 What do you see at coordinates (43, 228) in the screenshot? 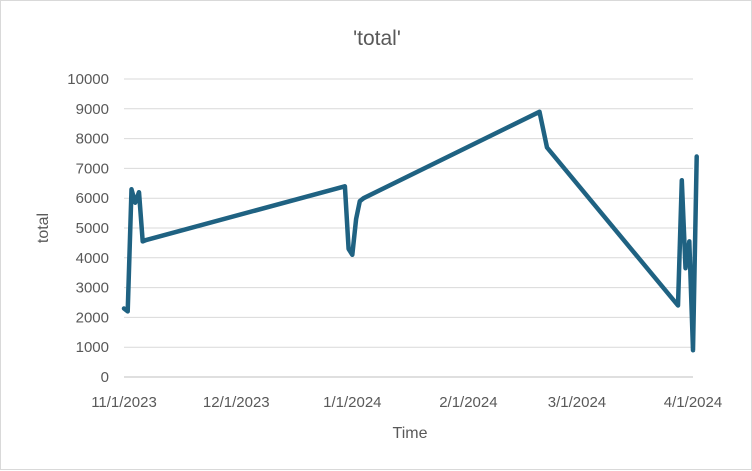
I see `y-axis-title: total` at bounding box center [43, 228].